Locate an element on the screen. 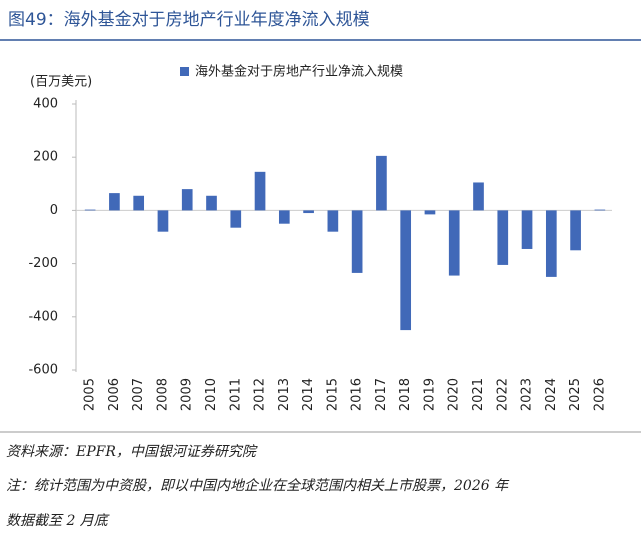 This screenshot has height=541, width=641. x-tick-label: 2008 is located at coordinates (162, 394).